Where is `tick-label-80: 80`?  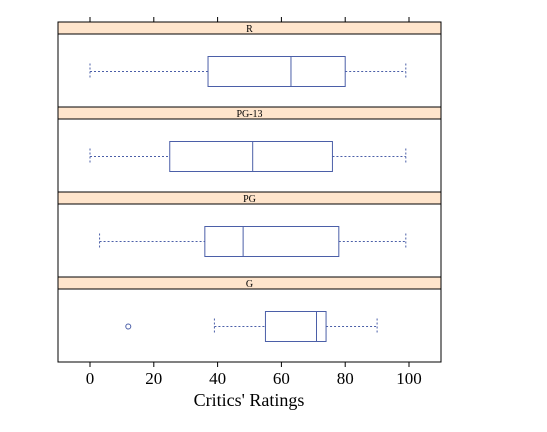 tick-label-80: 80 is located at coordinates (345, 378).